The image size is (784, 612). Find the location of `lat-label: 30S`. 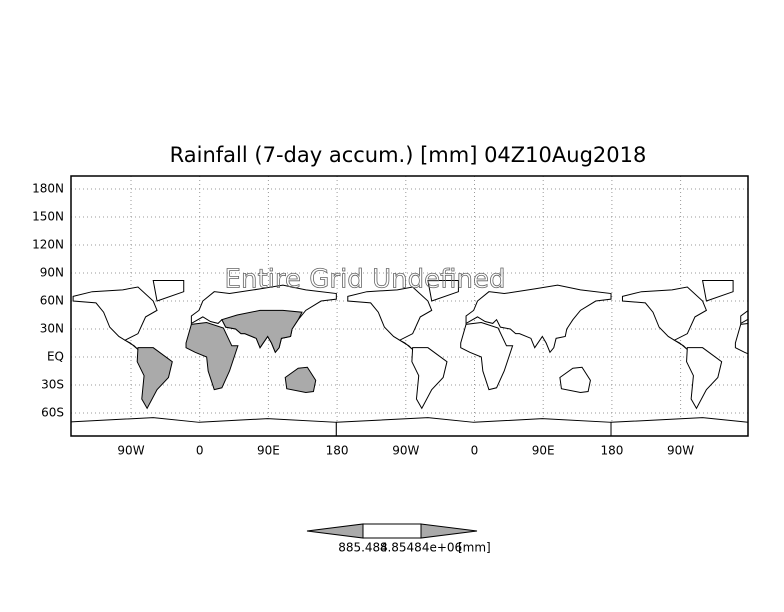

lat-label: 30S is located at coordinates (52, 385).